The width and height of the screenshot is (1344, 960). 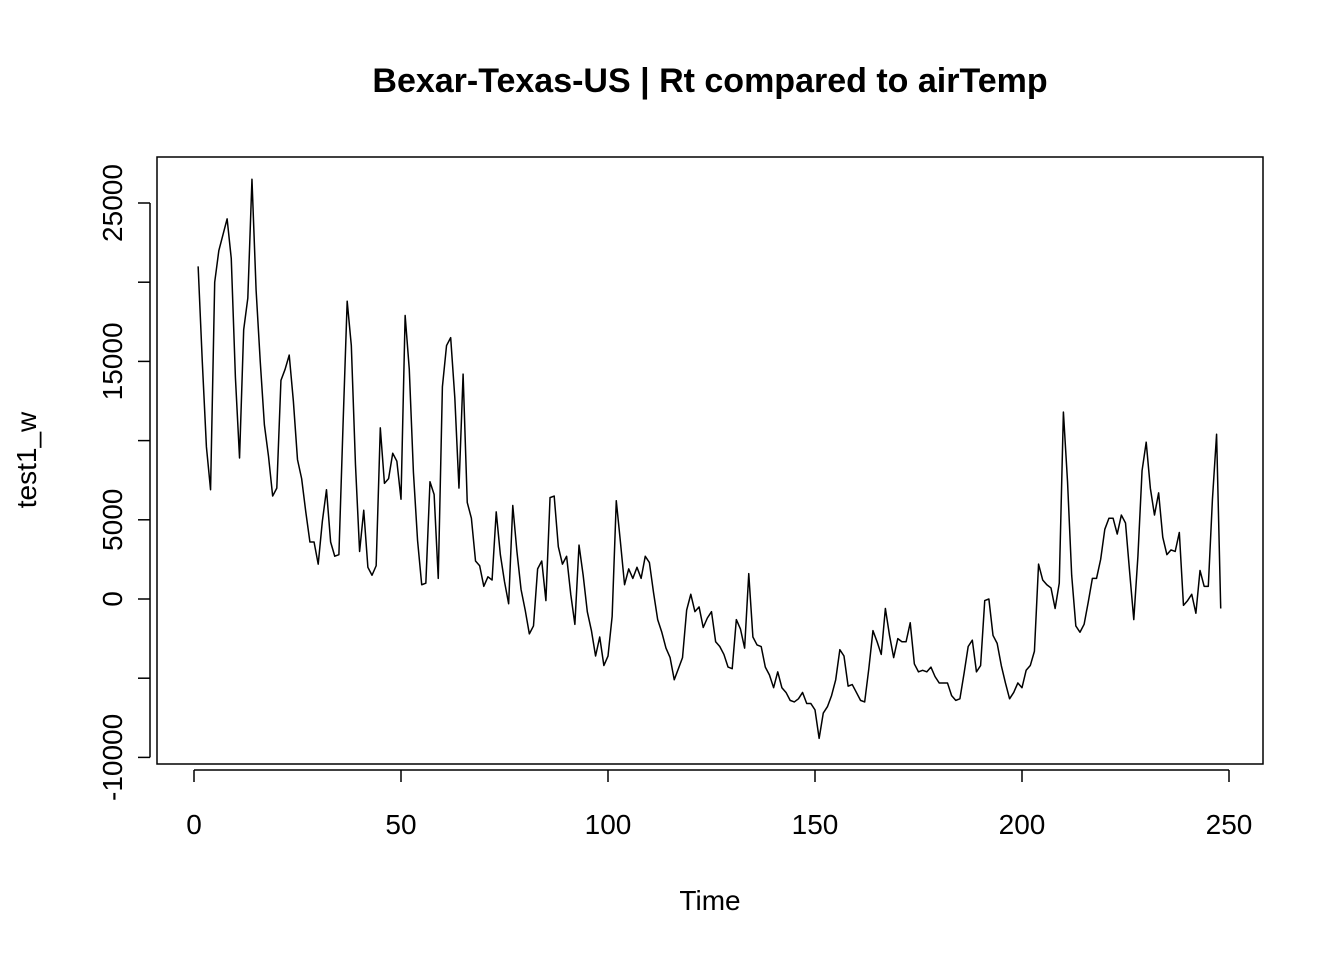 I want to click on y-axis-label: test1_w, so click(x=26, y=459).